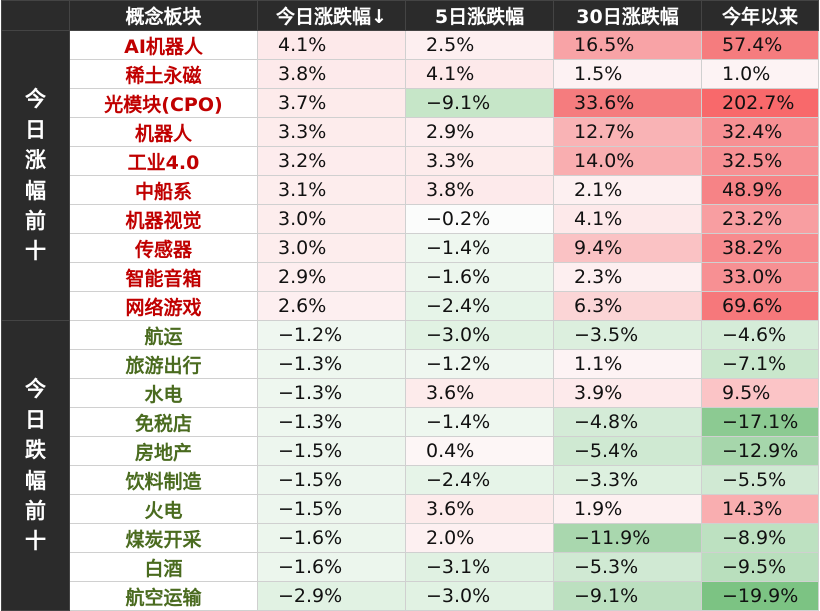 This screenshot has width=820, height=611. What do you see at coordinates (331, 161) in the screenshot?
I see `today-change-cell: 3.2%` at bounding box center [331, 161].